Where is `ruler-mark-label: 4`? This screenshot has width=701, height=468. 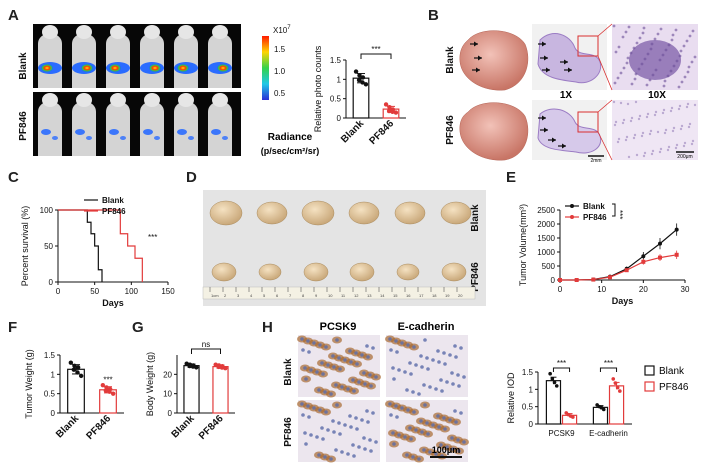
ruler-mark-label: 4 is located at coordinates (251, 295).